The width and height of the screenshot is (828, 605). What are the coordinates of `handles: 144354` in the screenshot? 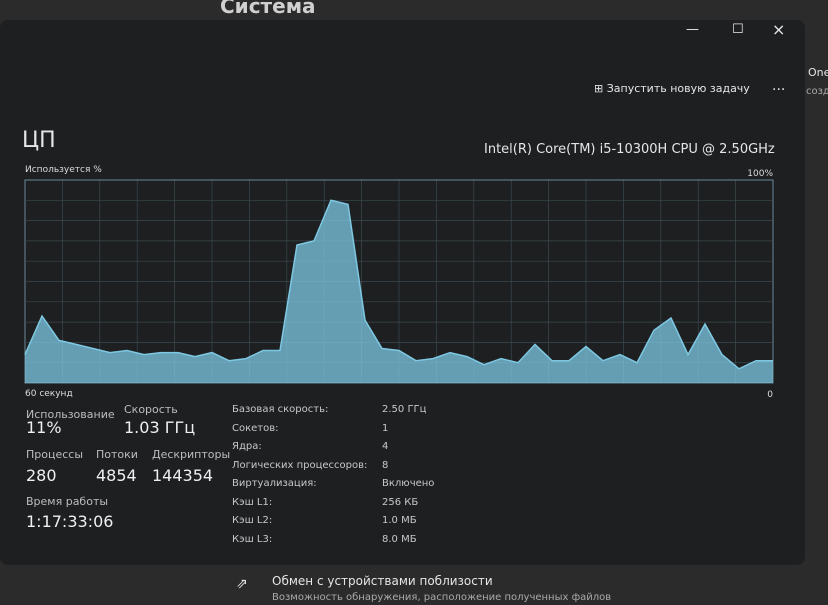 It's located at (183, 475).